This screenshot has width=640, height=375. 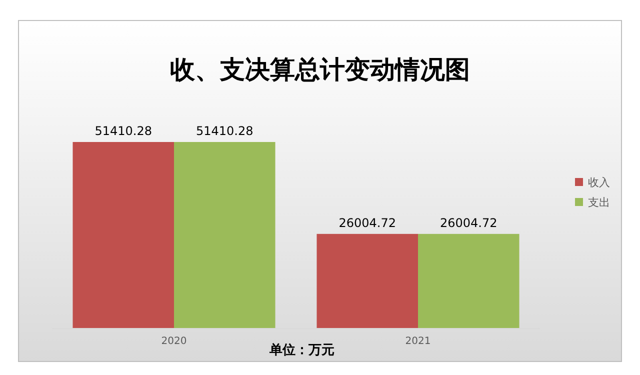 I want to click on chart-title: 收、支决算总计变动情况图, so click(x=320, y=69).